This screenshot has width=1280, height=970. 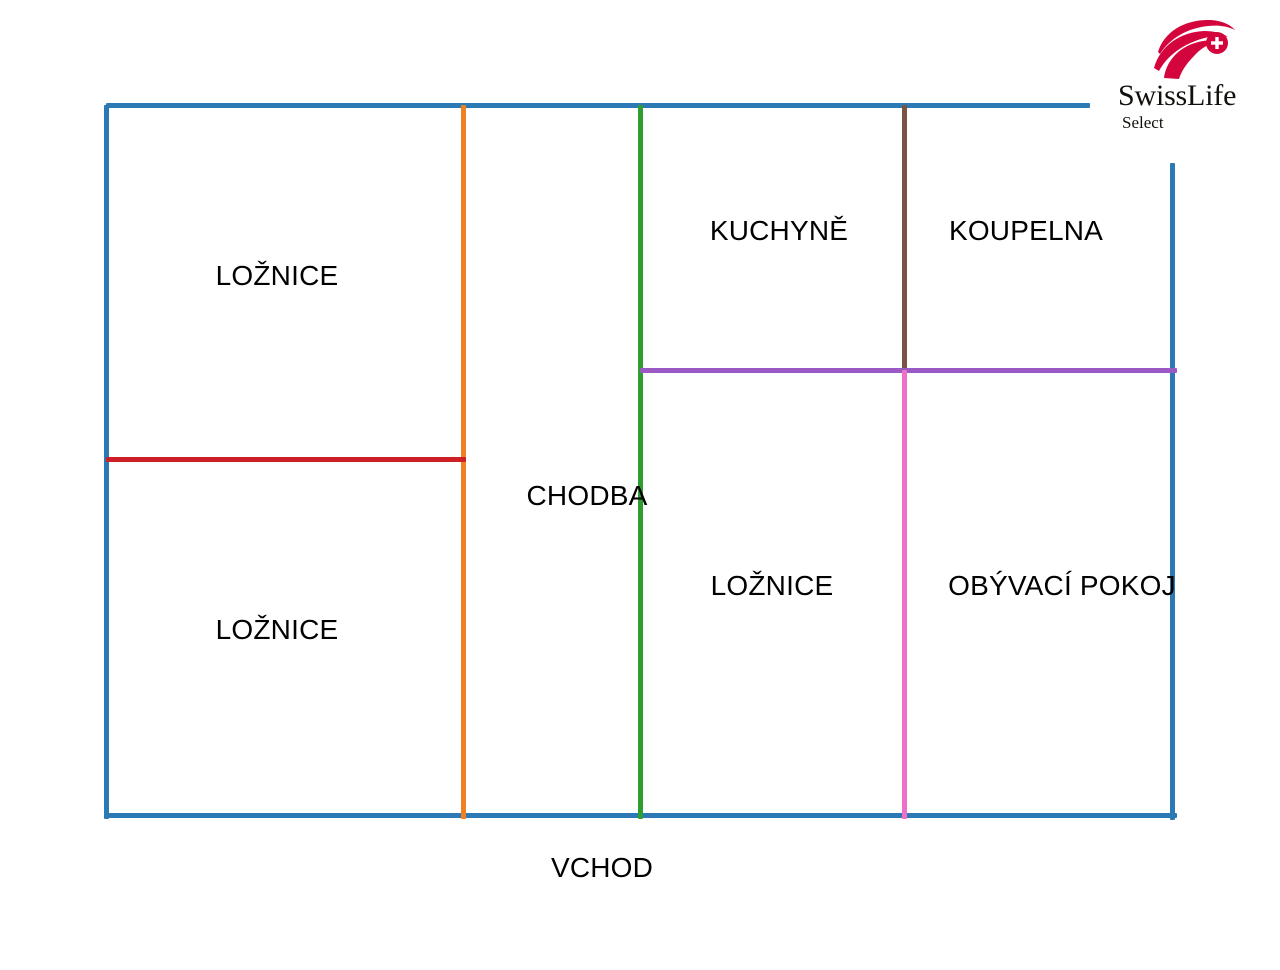 What do you see at coordinates (602, 867) in the screenshot?
I see `entrance-label: VCHOD` at bounding box center [602, 867].